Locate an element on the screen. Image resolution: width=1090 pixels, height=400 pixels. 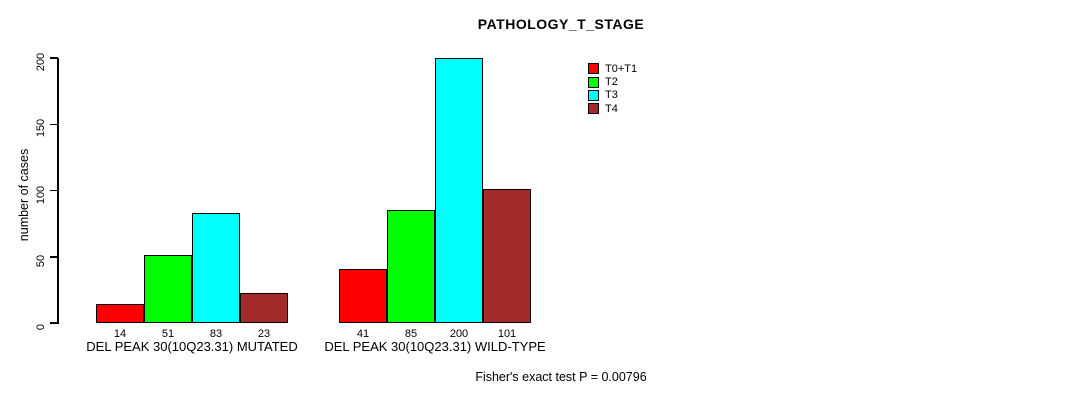
bar-t0-t1-group1 is located at coordinates (120, 313).